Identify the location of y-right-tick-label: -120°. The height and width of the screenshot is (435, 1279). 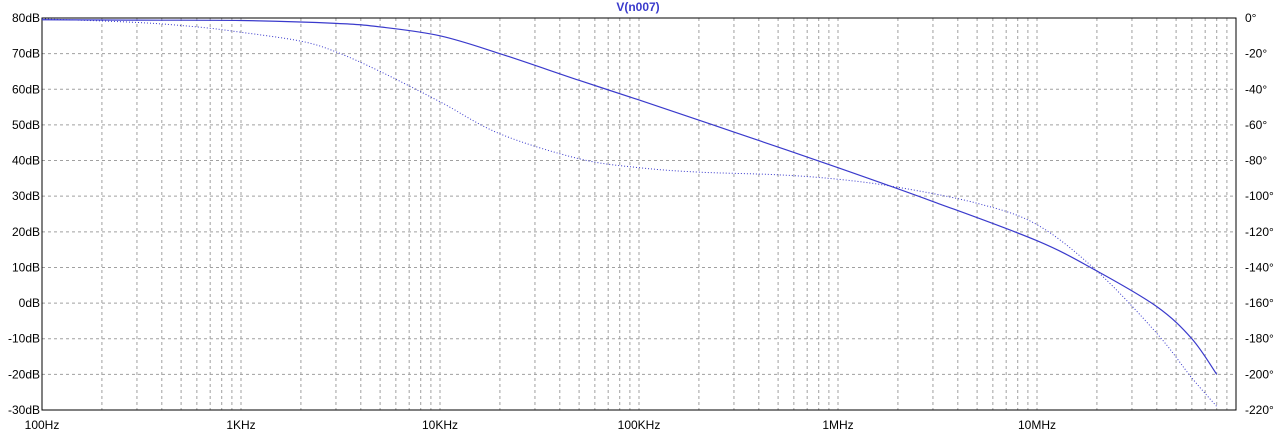
(1259, 232).